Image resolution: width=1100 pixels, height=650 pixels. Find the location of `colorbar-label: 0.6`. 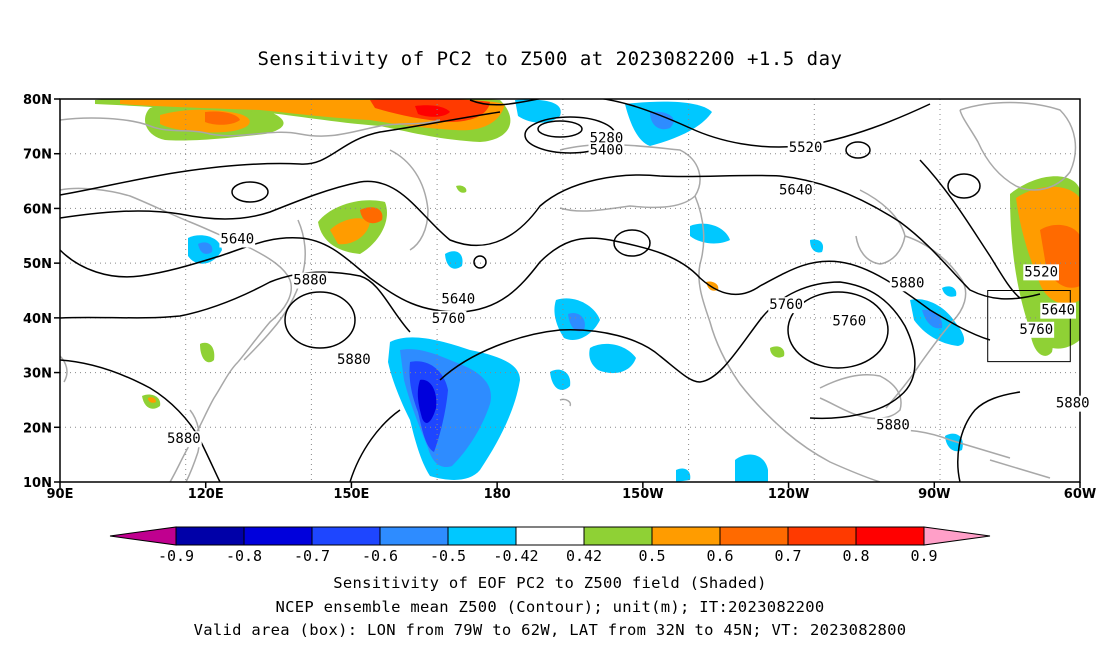

colorbar-label: 0.6 is located at coordinates (719, 556).